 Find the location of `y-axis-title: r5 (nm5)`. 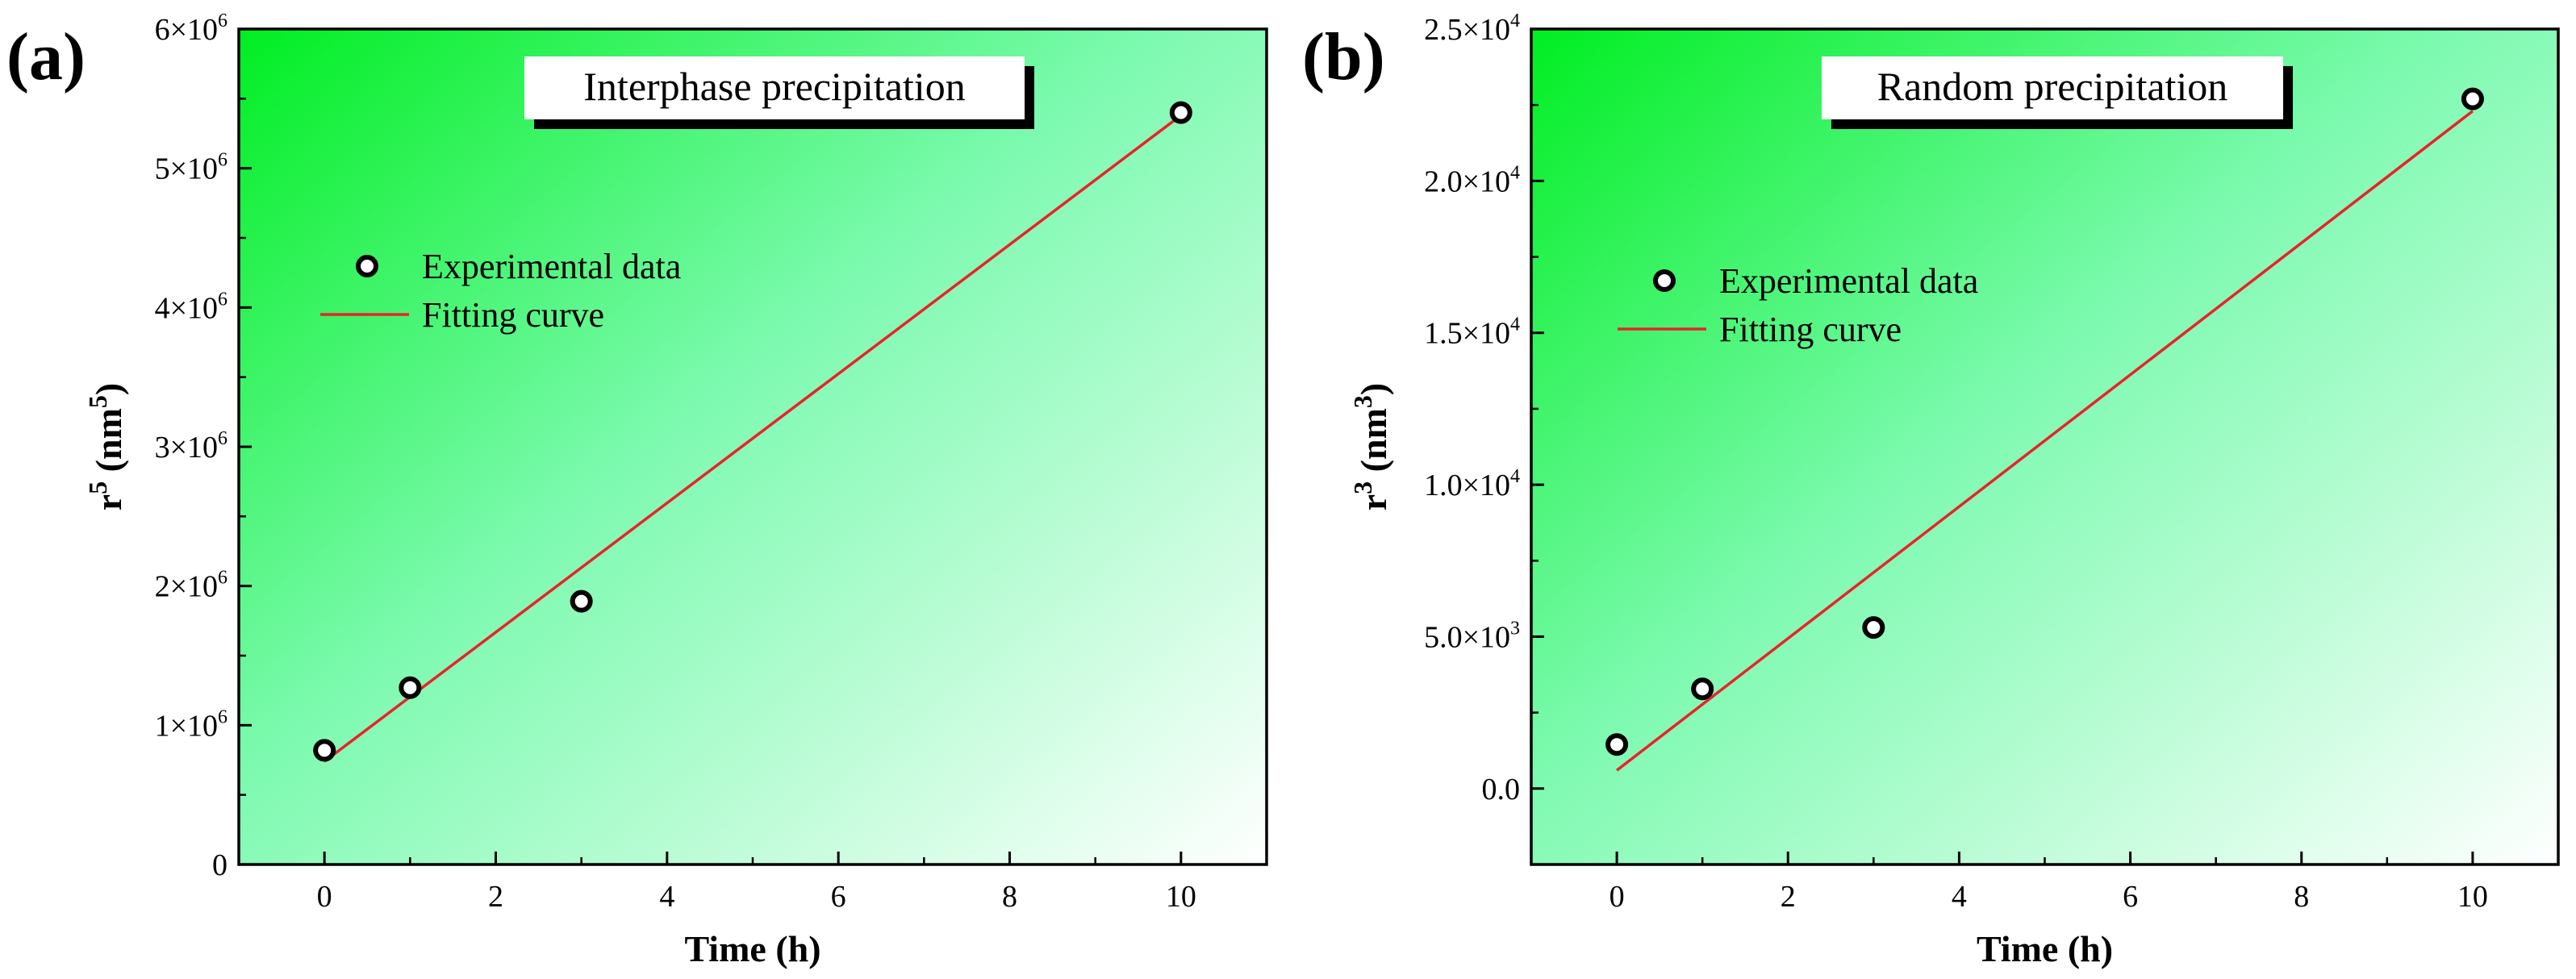

y-axis-title: r5 (nm5) is located at coordinates (106, 446).